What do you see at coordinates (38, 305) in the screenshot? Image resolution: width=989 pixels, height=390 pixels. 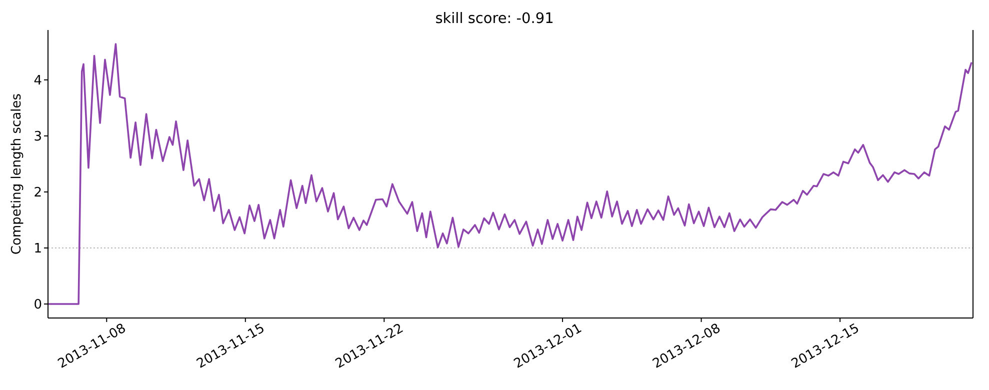 I see `y-tick-label: 0` at bounding box center [38, 305].